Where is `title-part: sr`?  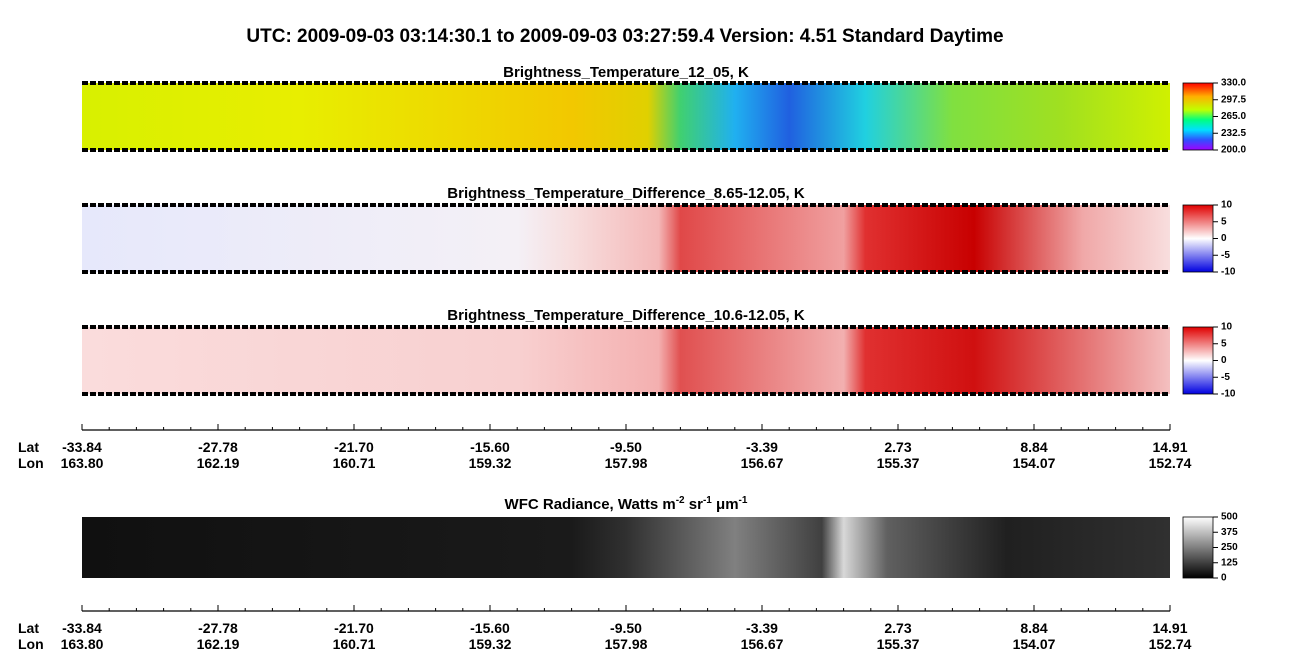 title-part: sr is located at coordinates (694, 504).